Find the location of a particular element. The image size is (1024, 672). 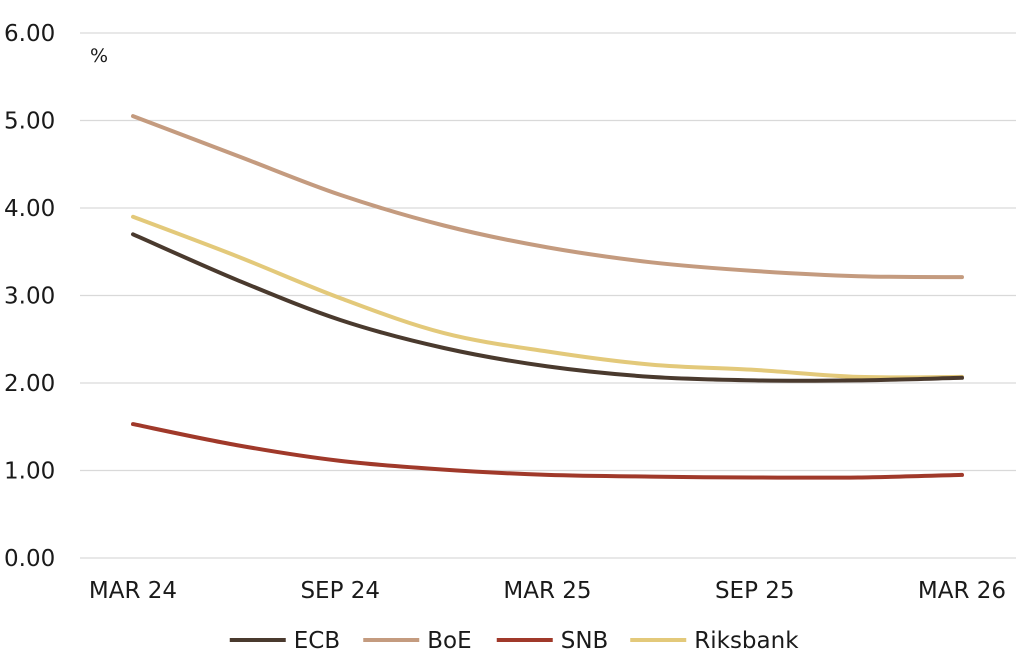

y-tick-label: 5.00 is located at coordinates (29, 122).